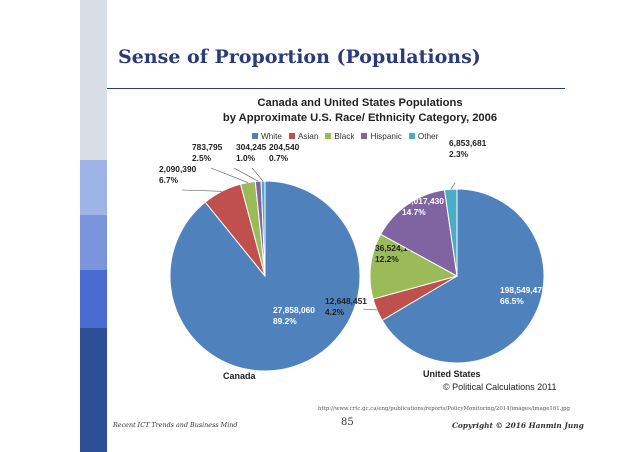 The image size is (638, 452). I want to click on chart-credit: © Political Calculations 2011, so click(500, 387).